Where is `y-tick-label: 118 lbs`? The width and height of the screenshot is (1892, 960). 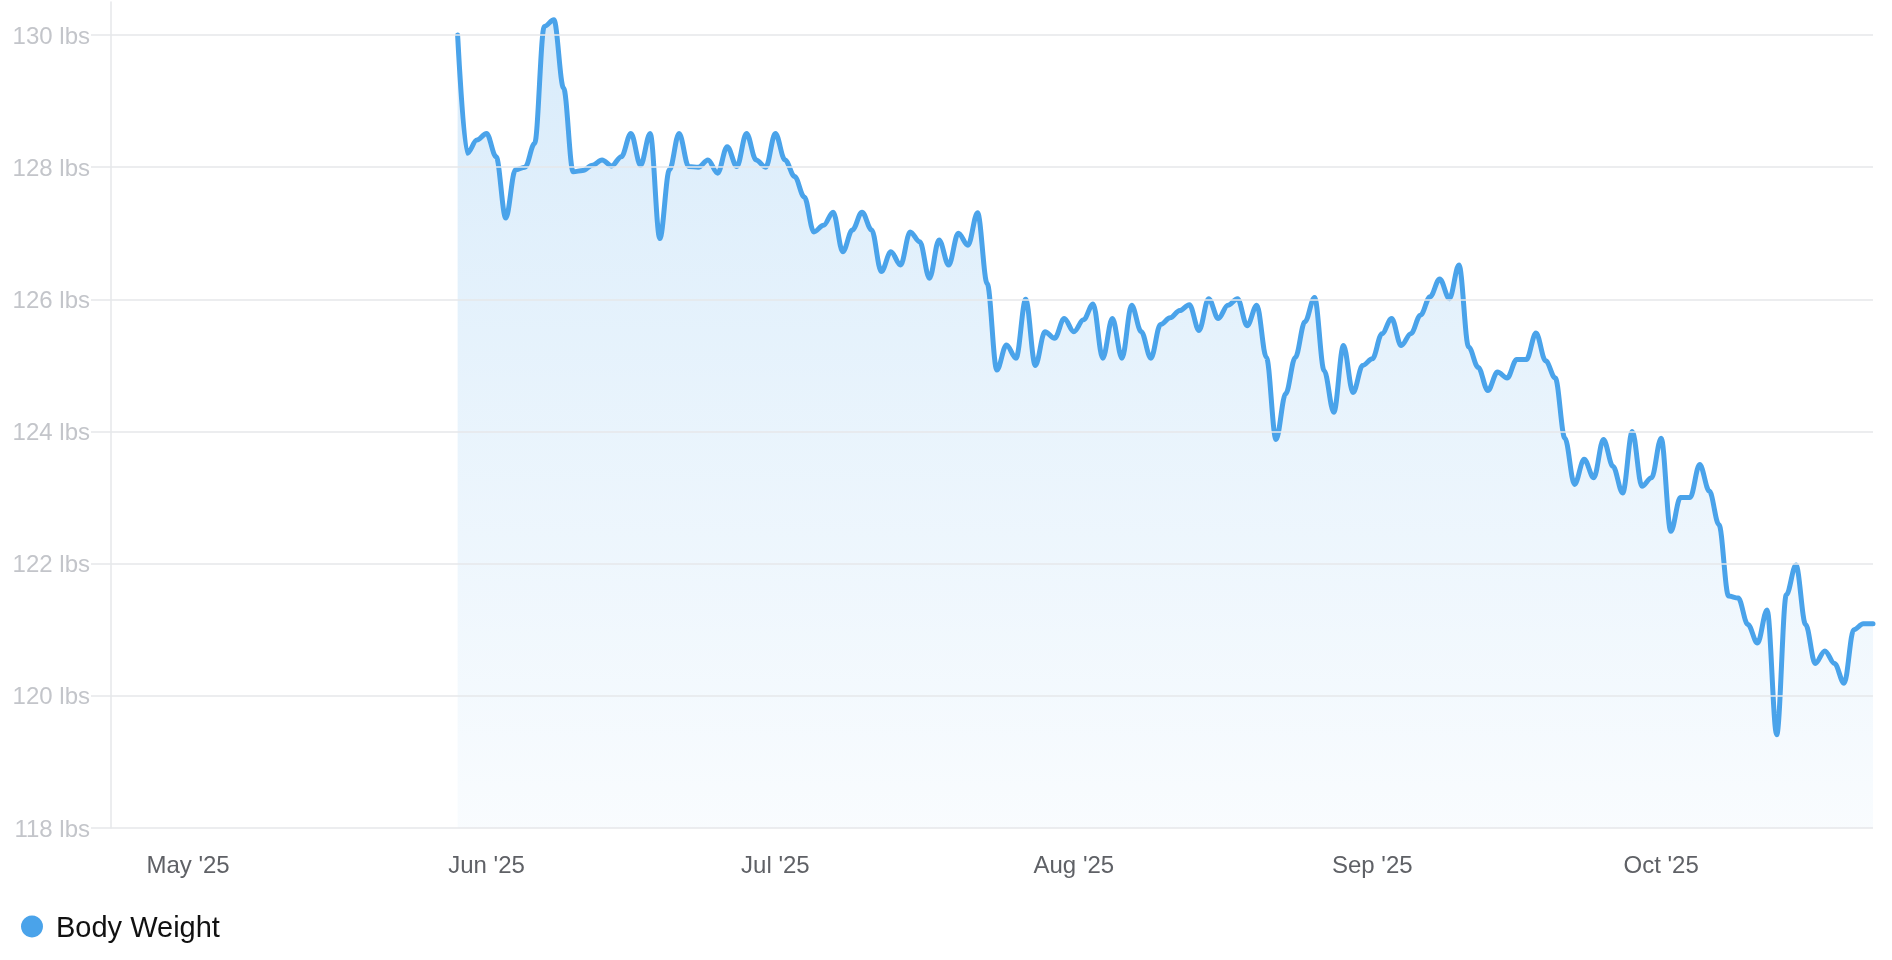 y-tick-label: 118 lbs is located at coordinates (52, 828).